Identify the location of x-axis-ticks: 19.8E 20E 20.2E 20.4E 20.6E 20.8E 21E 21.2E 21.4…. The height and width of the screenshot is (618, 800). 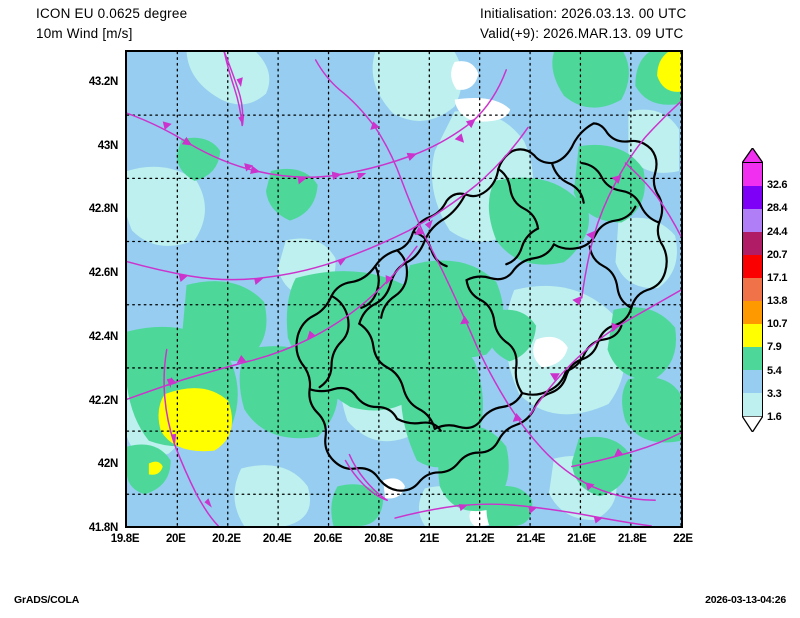
(402, 543).